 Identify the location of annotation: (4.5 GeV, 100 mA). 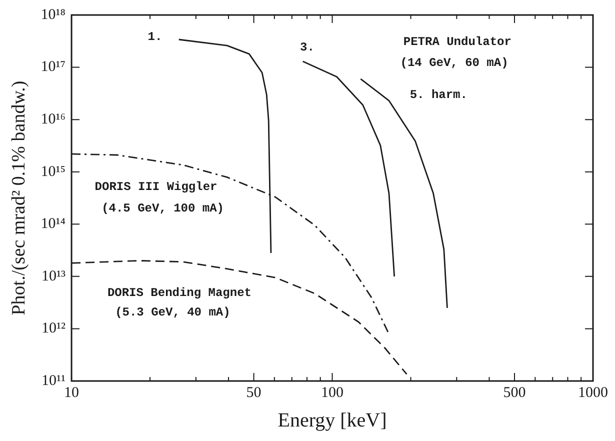
(163, 208).